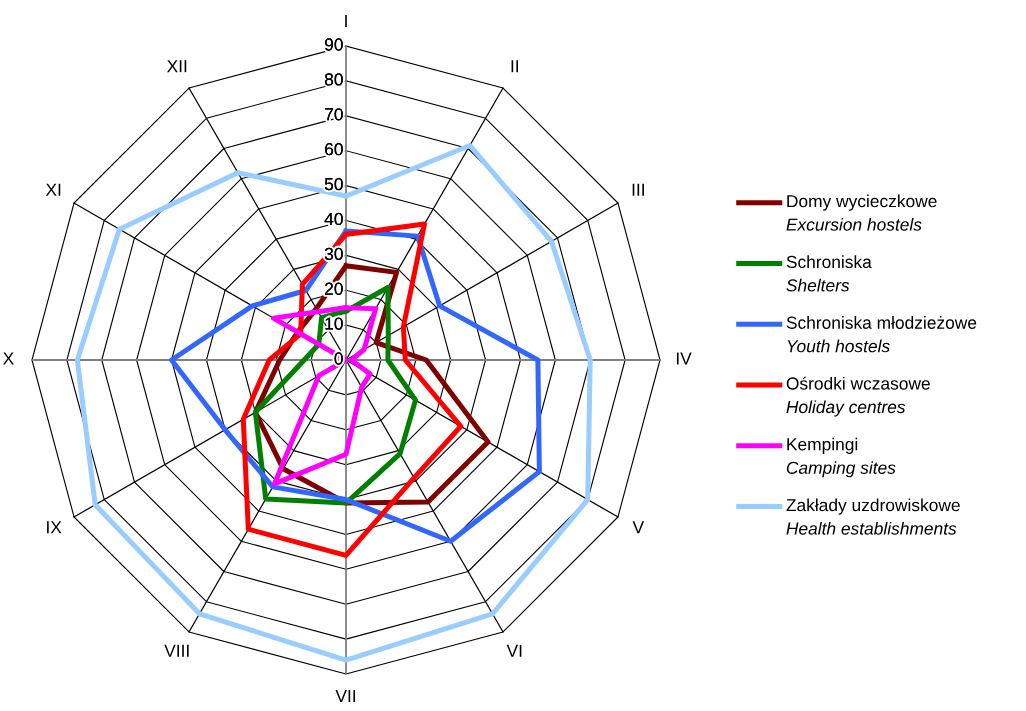 The image size is (1026, 711). What do you see at coordinates (829, 273) in the screenshot?
I see `legend-label: Schroniska Shelters` at bounding box center [829, 273].